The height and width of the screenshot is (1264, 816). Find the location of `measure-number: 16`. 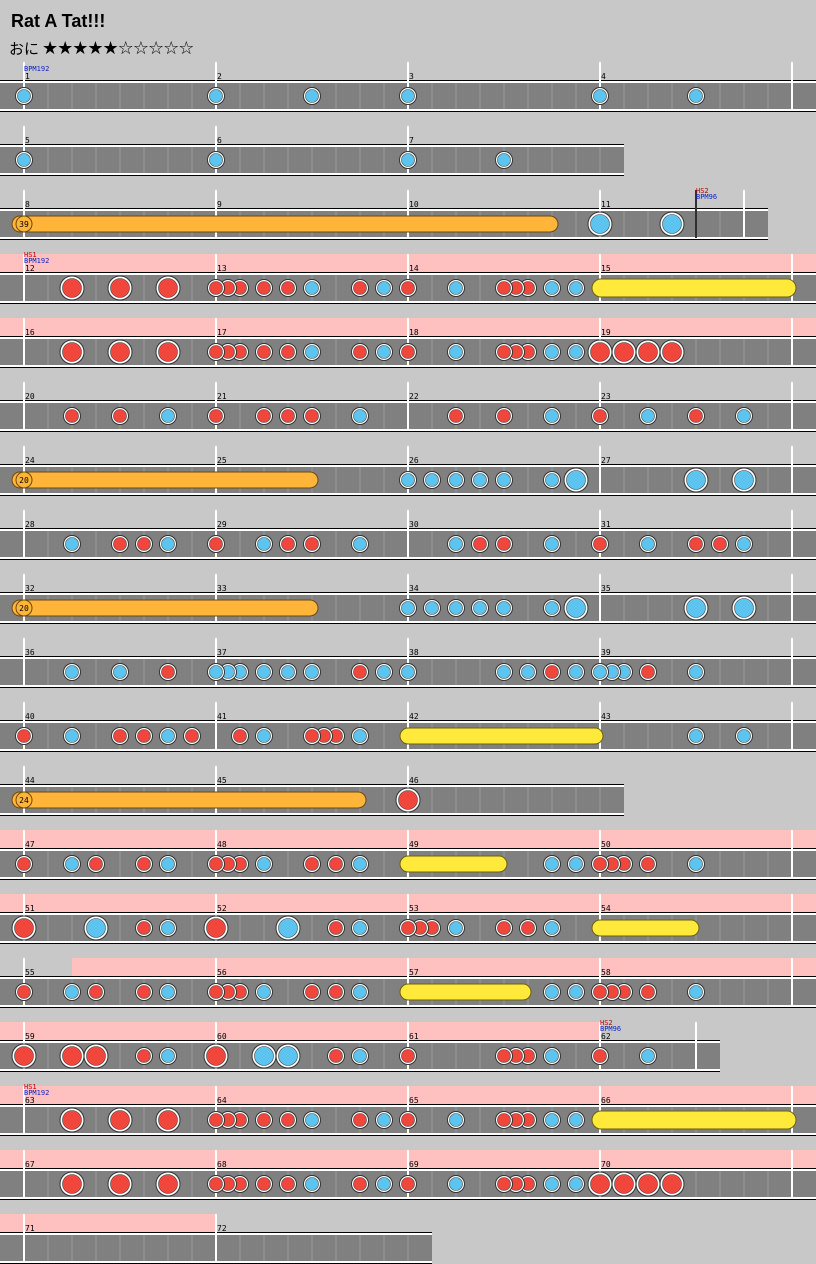

measure-number: 16 is located at coordinates (30, 332).